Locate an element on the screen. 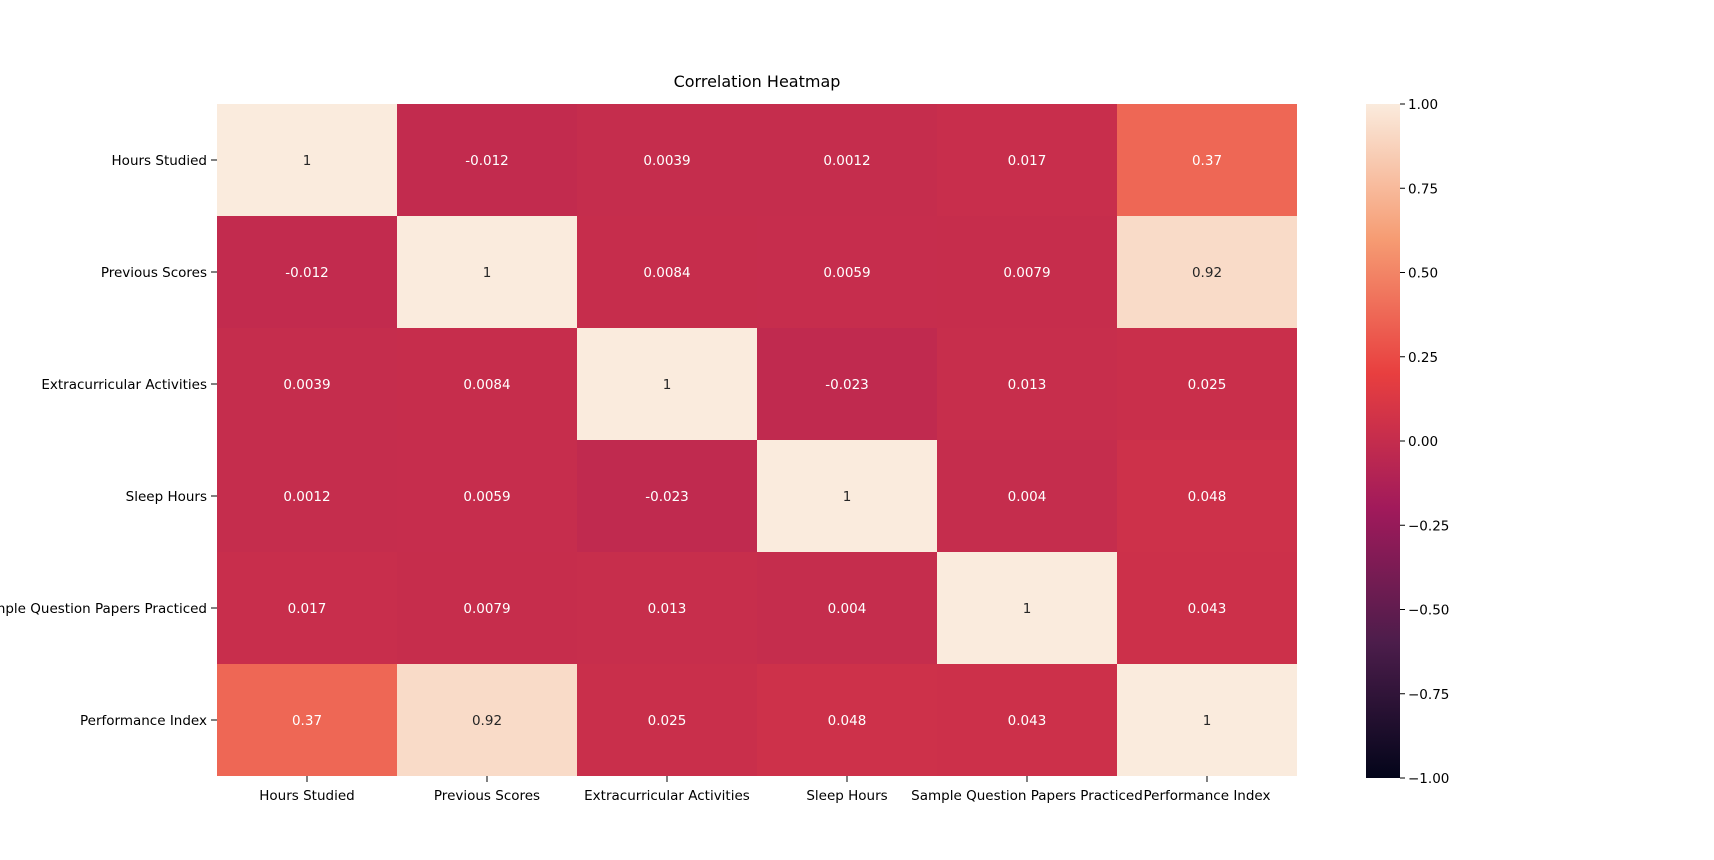  colorbar-tick-label: 0.00 is located at coordinates (1423, 442).